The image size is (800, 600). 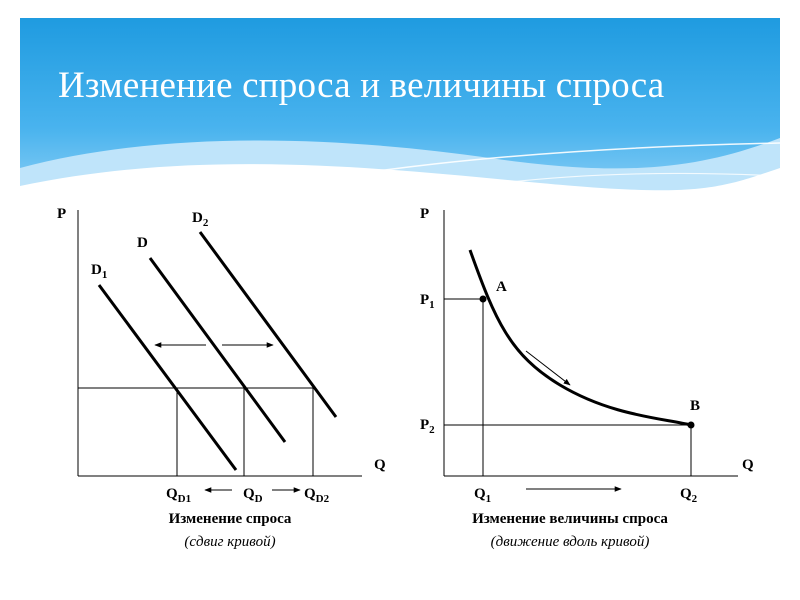 What do you see at coordinates (380, 465) in the screenshot?
I see `left-x-axis-label: Q` at bounding box center [380, 465].